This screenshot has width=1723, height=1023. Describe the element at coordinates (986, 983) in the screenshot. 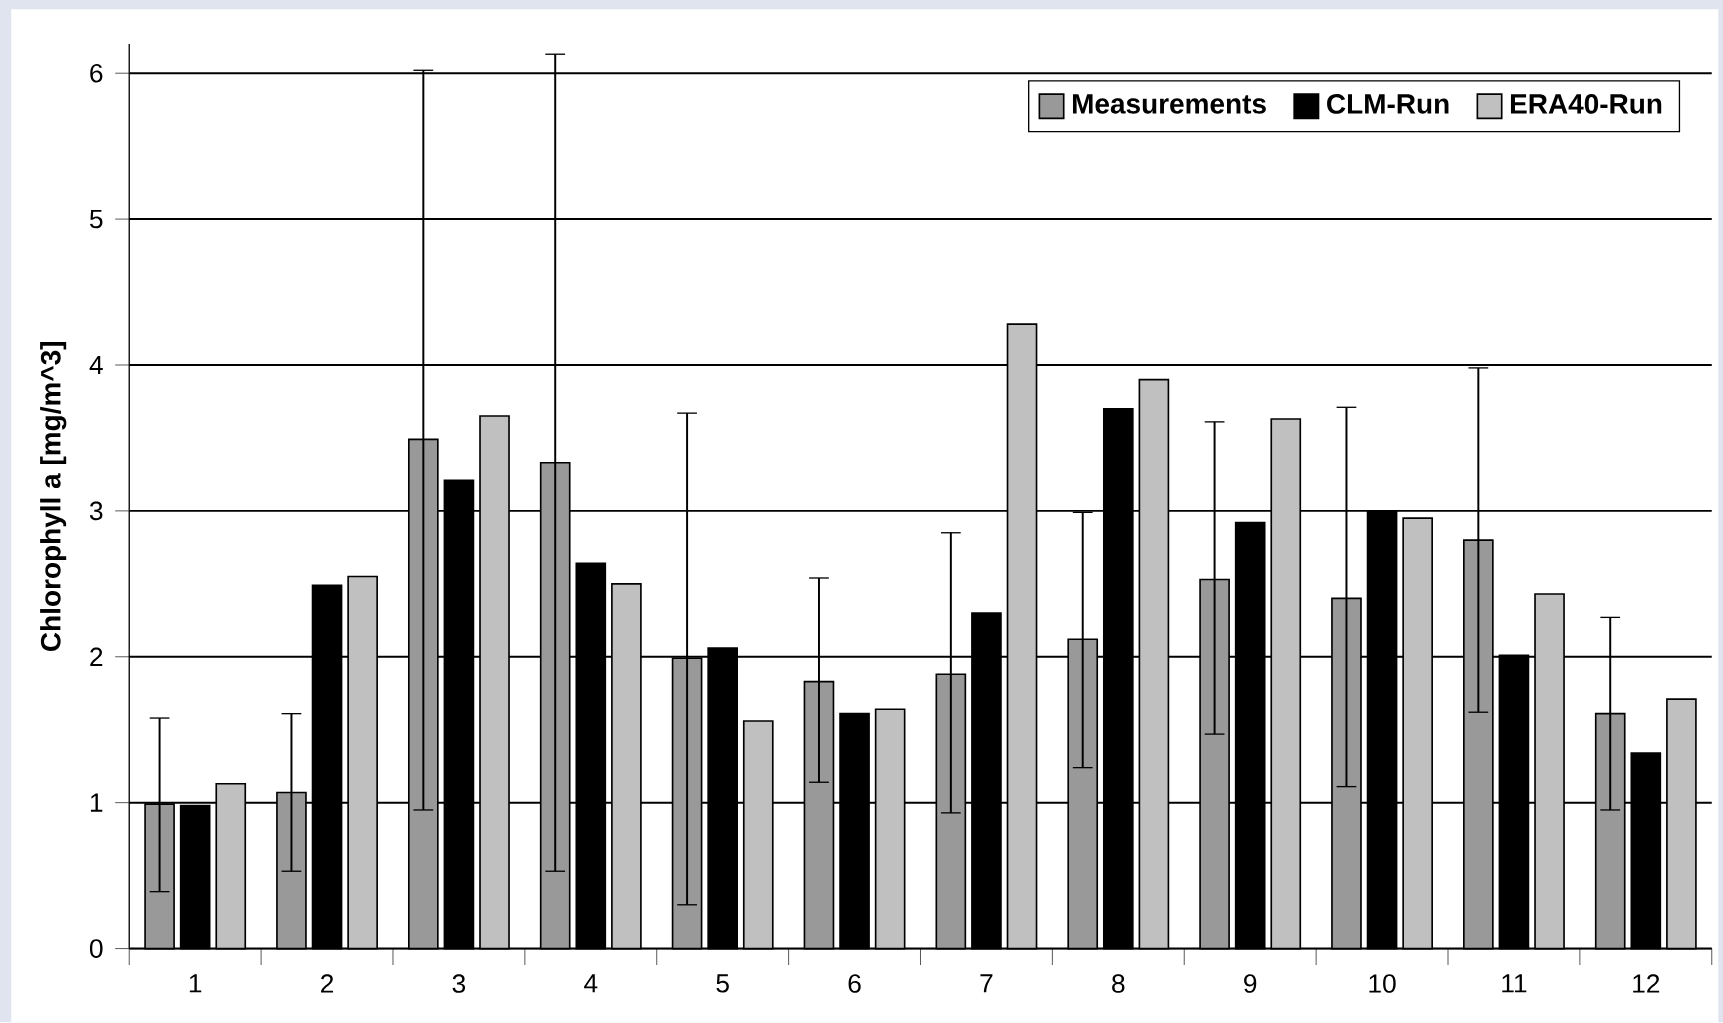

I see `x-tick-label: 7` at that location.